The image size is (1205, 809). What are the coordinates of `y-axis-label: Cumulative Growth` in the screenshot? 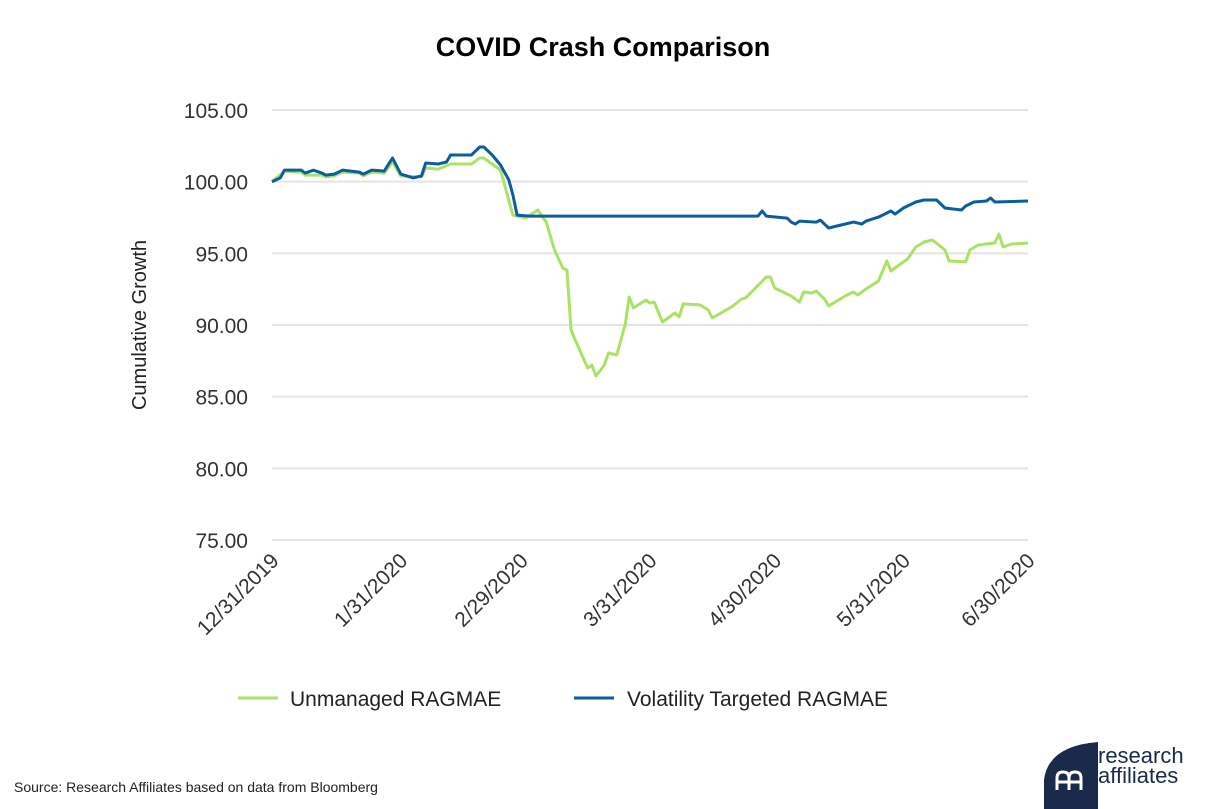 It's located at (140, 325).